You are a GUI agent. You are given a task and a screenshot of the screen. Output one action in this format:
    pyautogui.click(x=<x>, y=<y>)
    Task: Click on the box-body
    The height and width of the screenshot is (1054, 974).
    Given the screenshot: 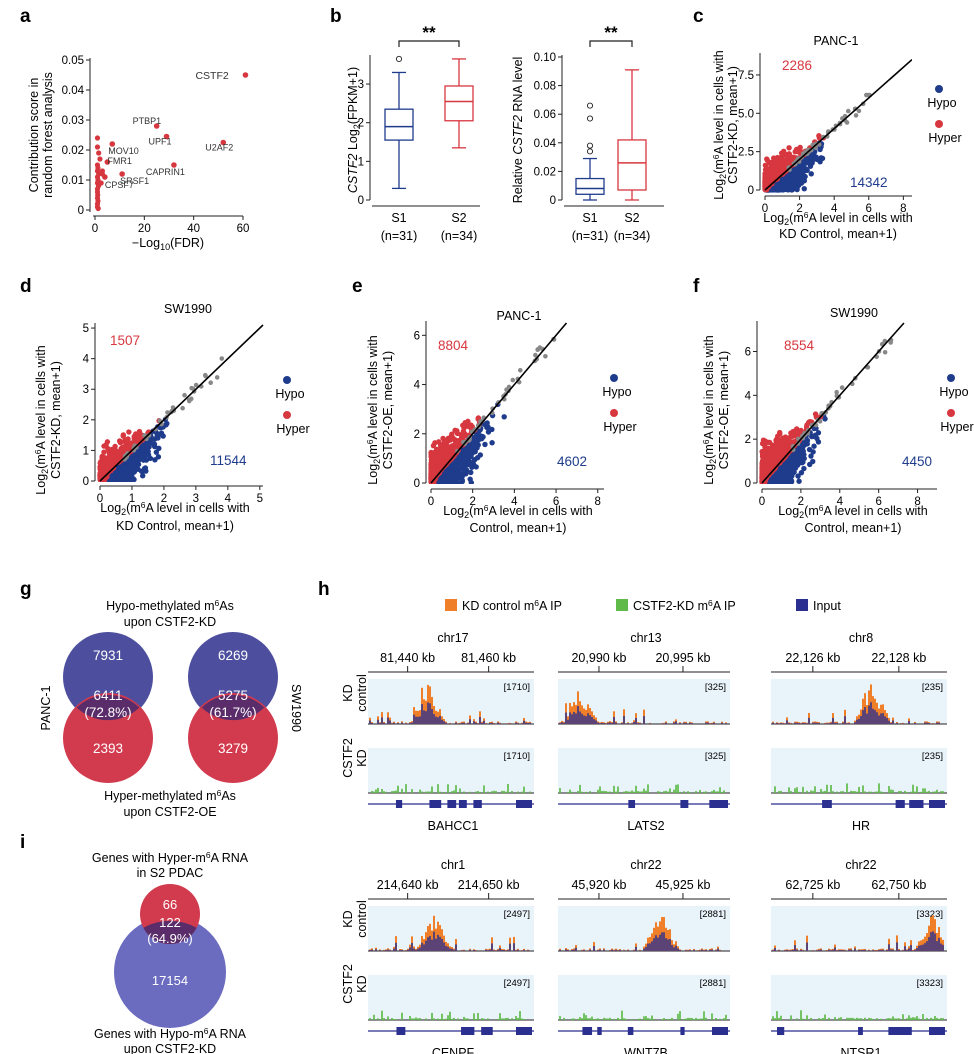 What is the action you would take?
    pyautogui.click(x=632, y=165)
    